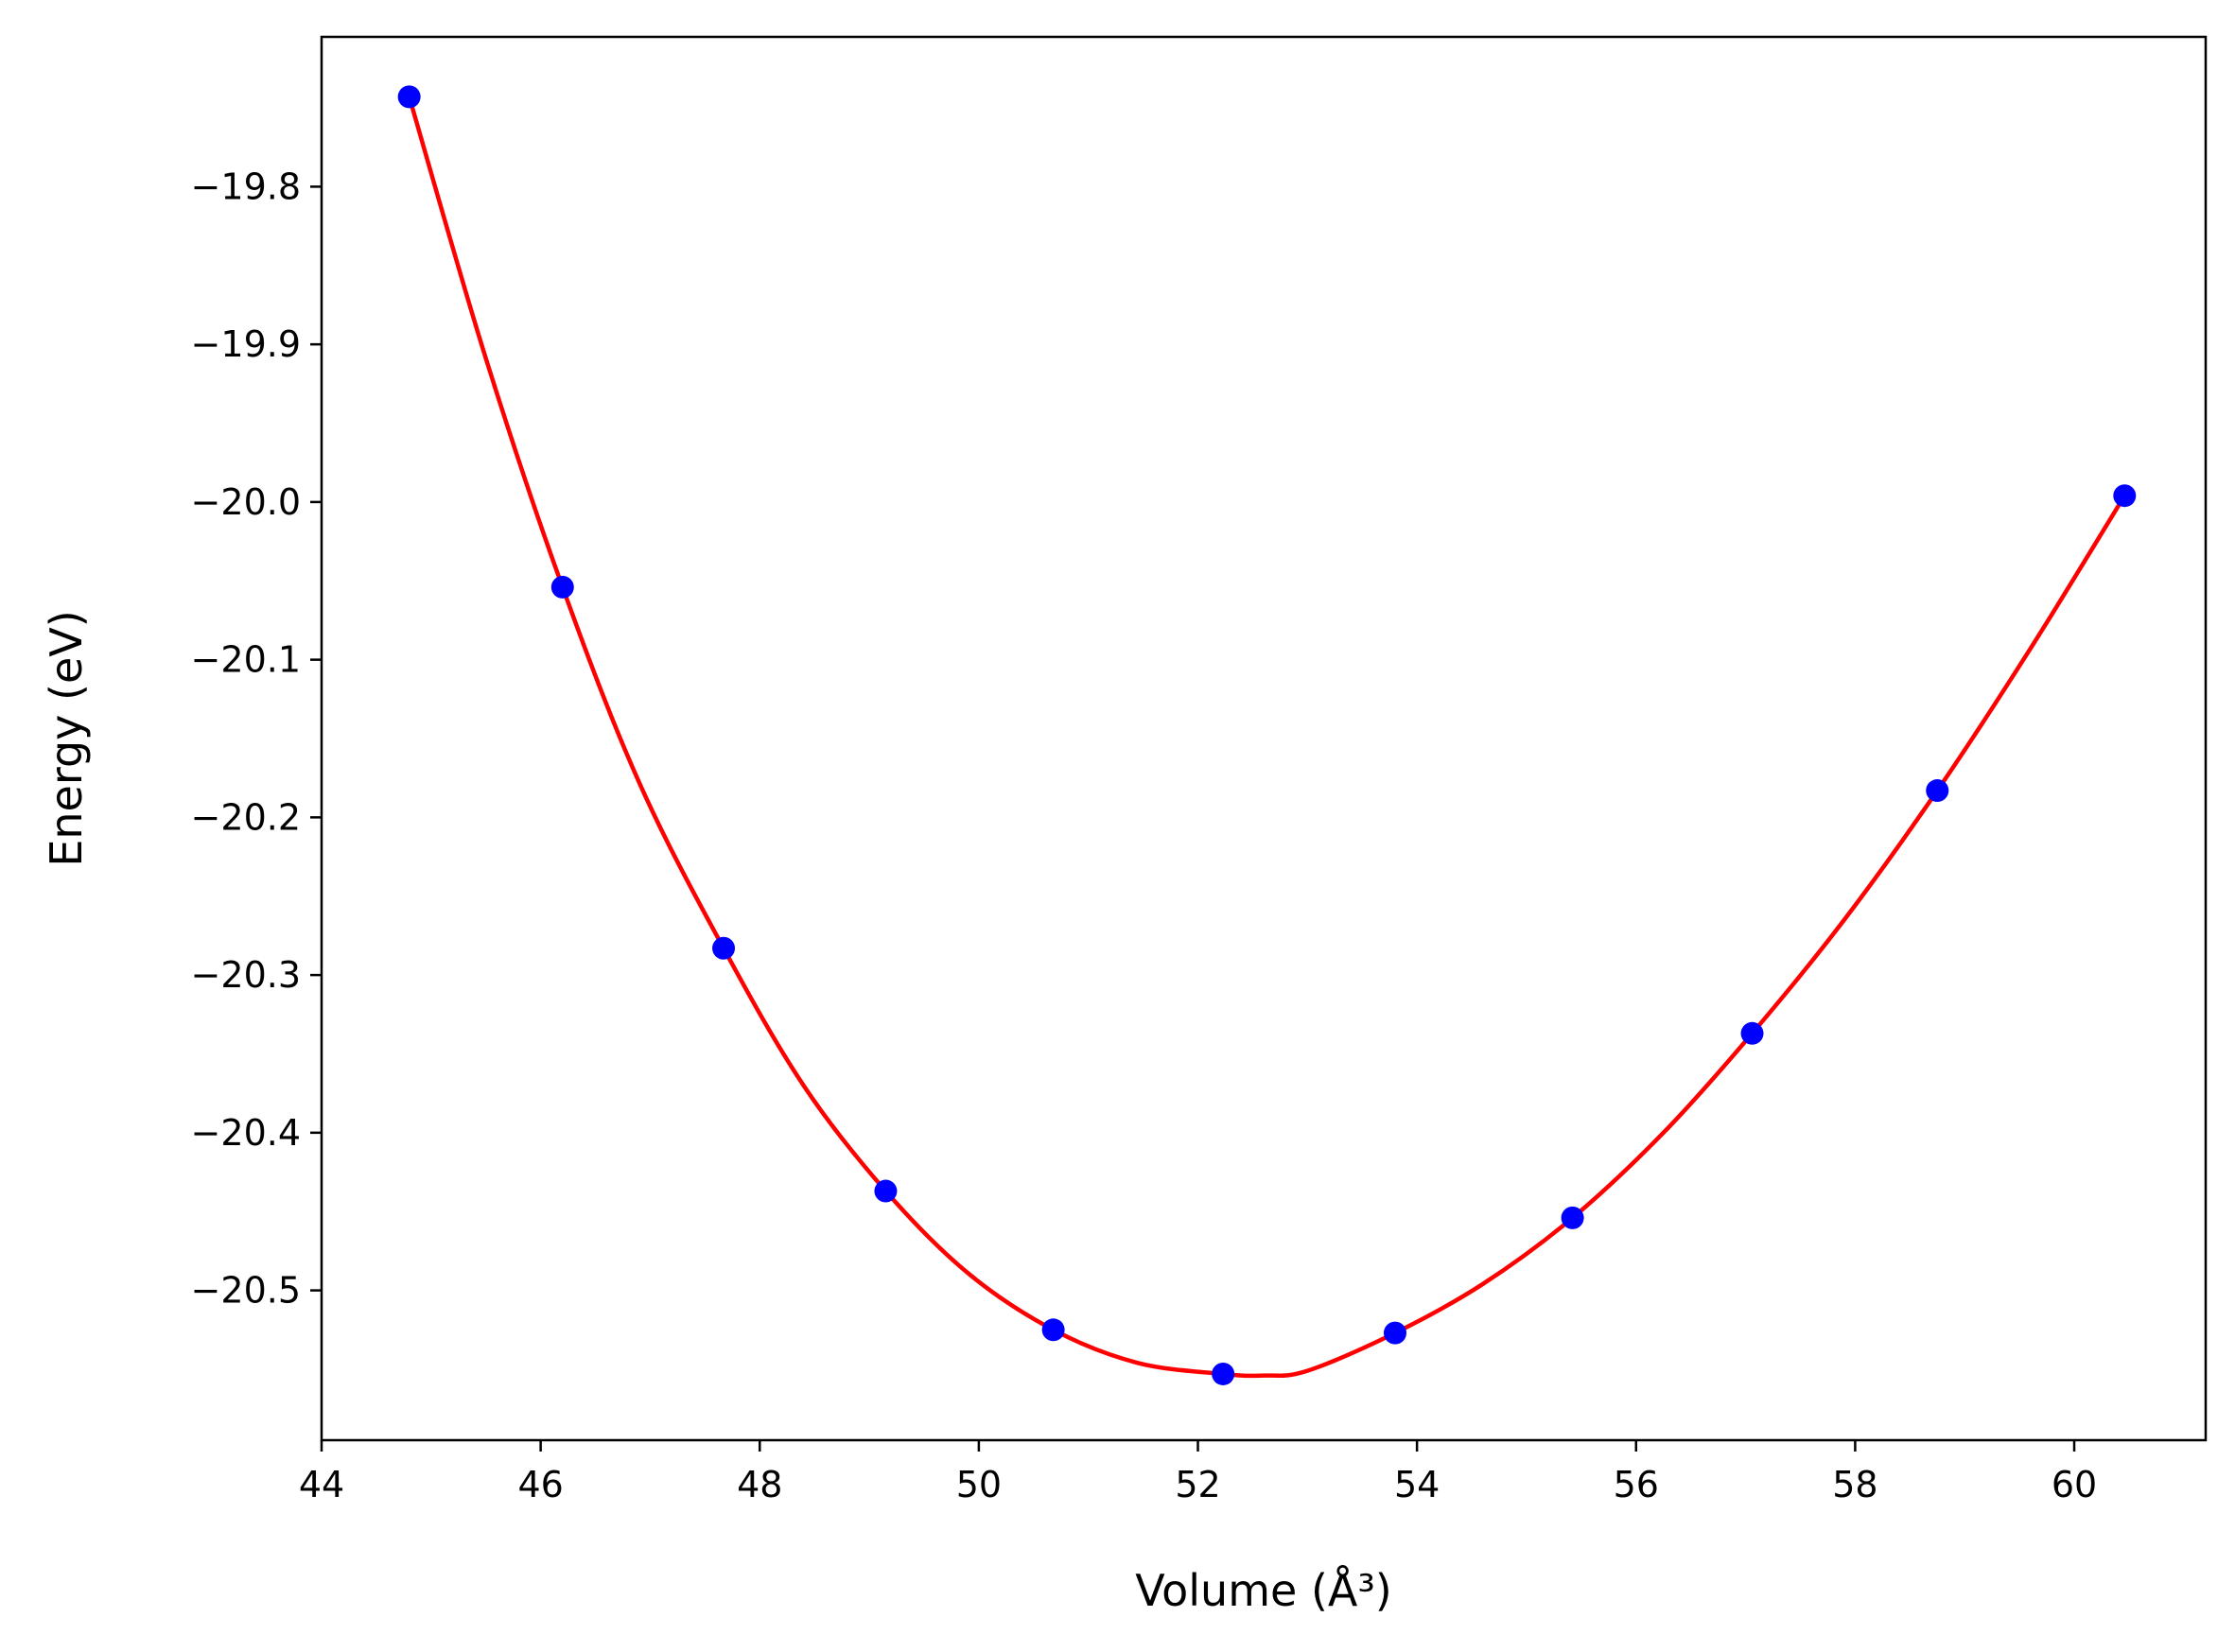 The width and height of the screenshot is (2235, 1652). What do you see at coordinates (1197, 1485) in the screenshot?
I see `x-tick-label: 52` at bounding box center [1197, 1485].